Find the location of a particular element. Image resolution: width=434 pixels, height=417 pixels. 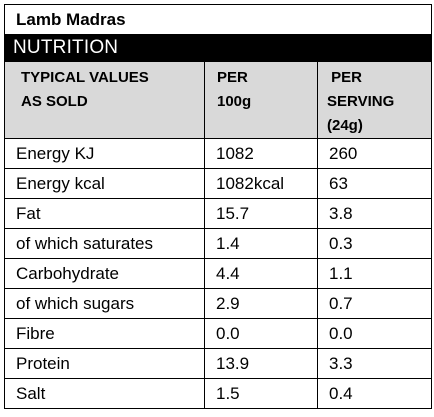

header-per-serving: PER SERVING (24g) is located at coordinates (374, 100).